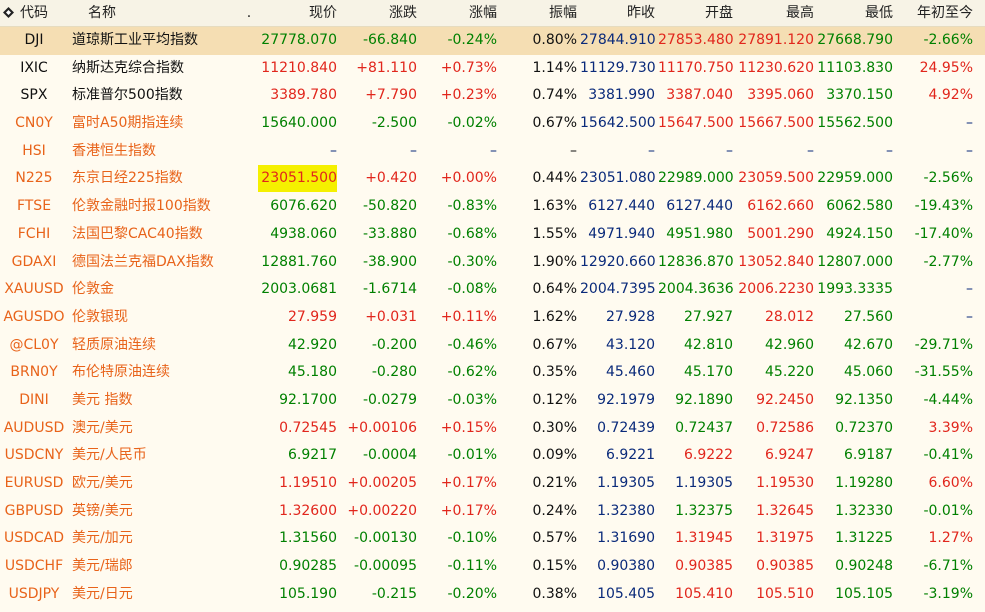 This screenshot has height=612, width=985. What do you see at coordinates (554, 427) in the screenshot?
I see `amplitude-cell: 0.30%` at bounding box center [554, 427].